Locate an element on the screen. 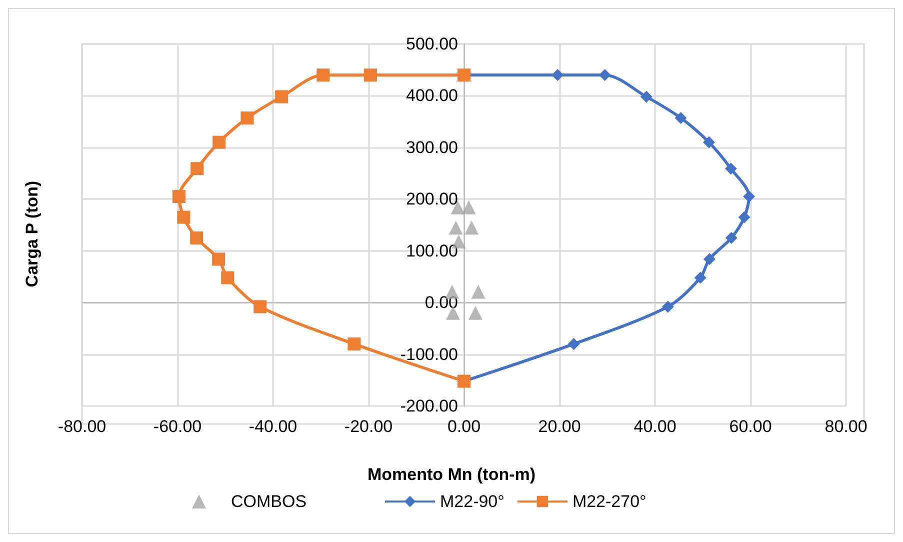 Image resolution: width=903 pixels, height=542 pixels. x-tick-label: -80.00 is located at coordinates (82, 426).